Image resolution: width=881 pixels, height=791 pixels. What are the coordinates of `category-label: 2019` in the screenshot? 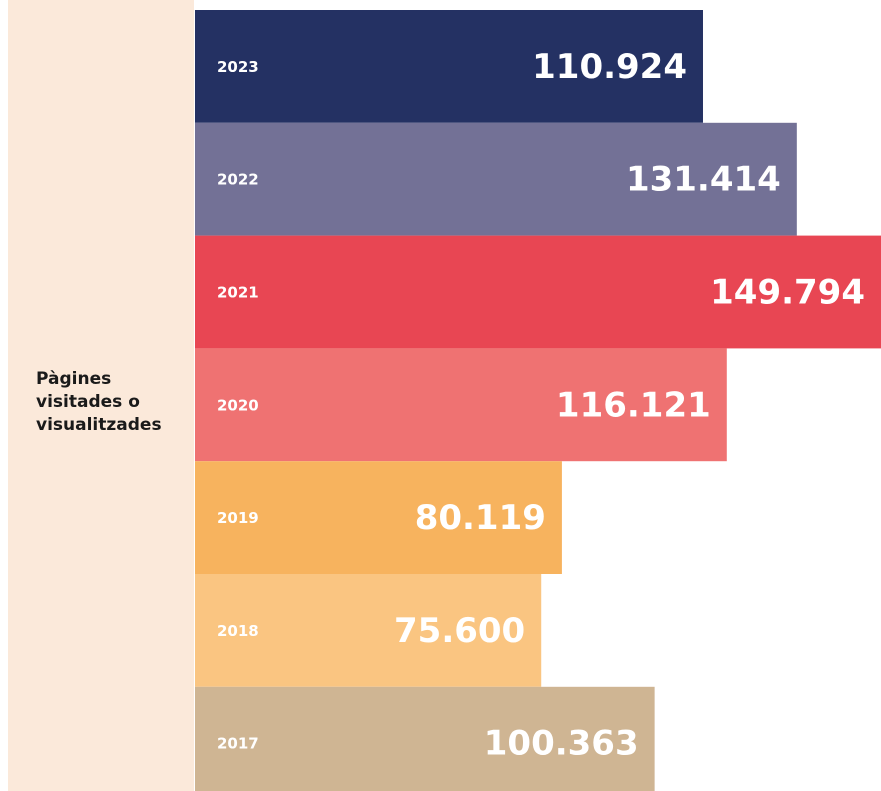 It's located at (238, 518).